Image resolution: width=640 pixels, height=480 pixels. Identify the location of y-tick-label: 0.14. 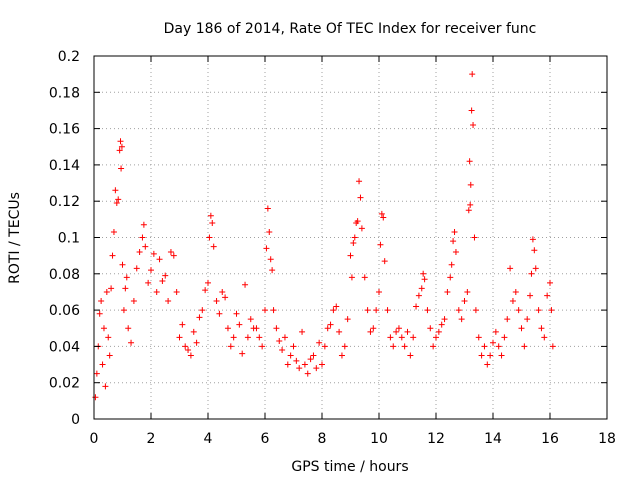
(64, 166).